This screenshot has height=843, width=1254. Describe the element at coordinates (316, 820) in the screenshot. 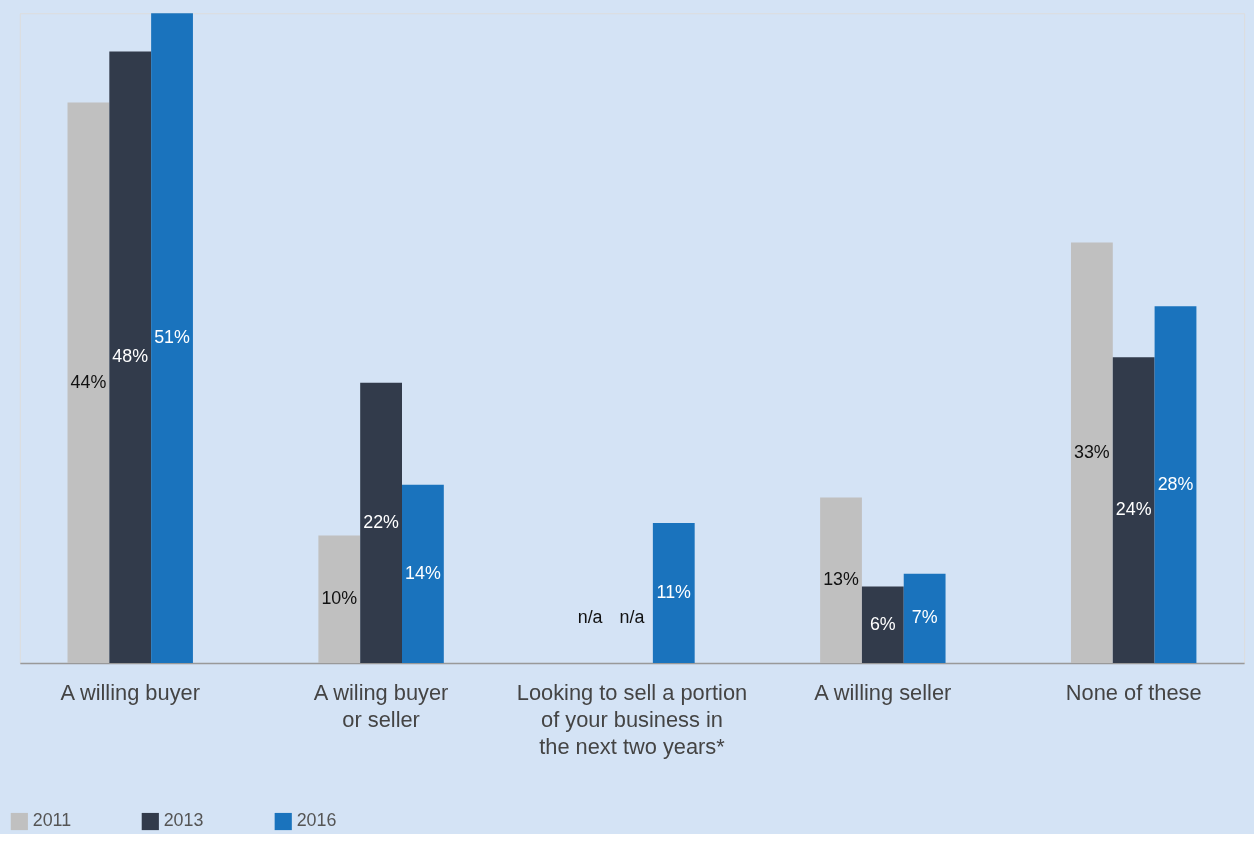

I see `legend-label: 2016` at that location.